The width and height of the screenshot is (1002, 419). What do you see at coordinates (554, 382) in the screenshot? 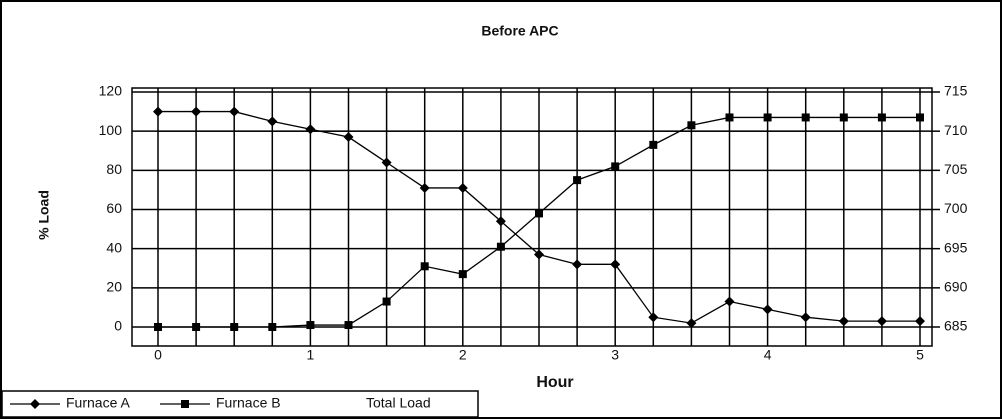
I see `x-axis-label: Hour` at bounding box center [554, 382].